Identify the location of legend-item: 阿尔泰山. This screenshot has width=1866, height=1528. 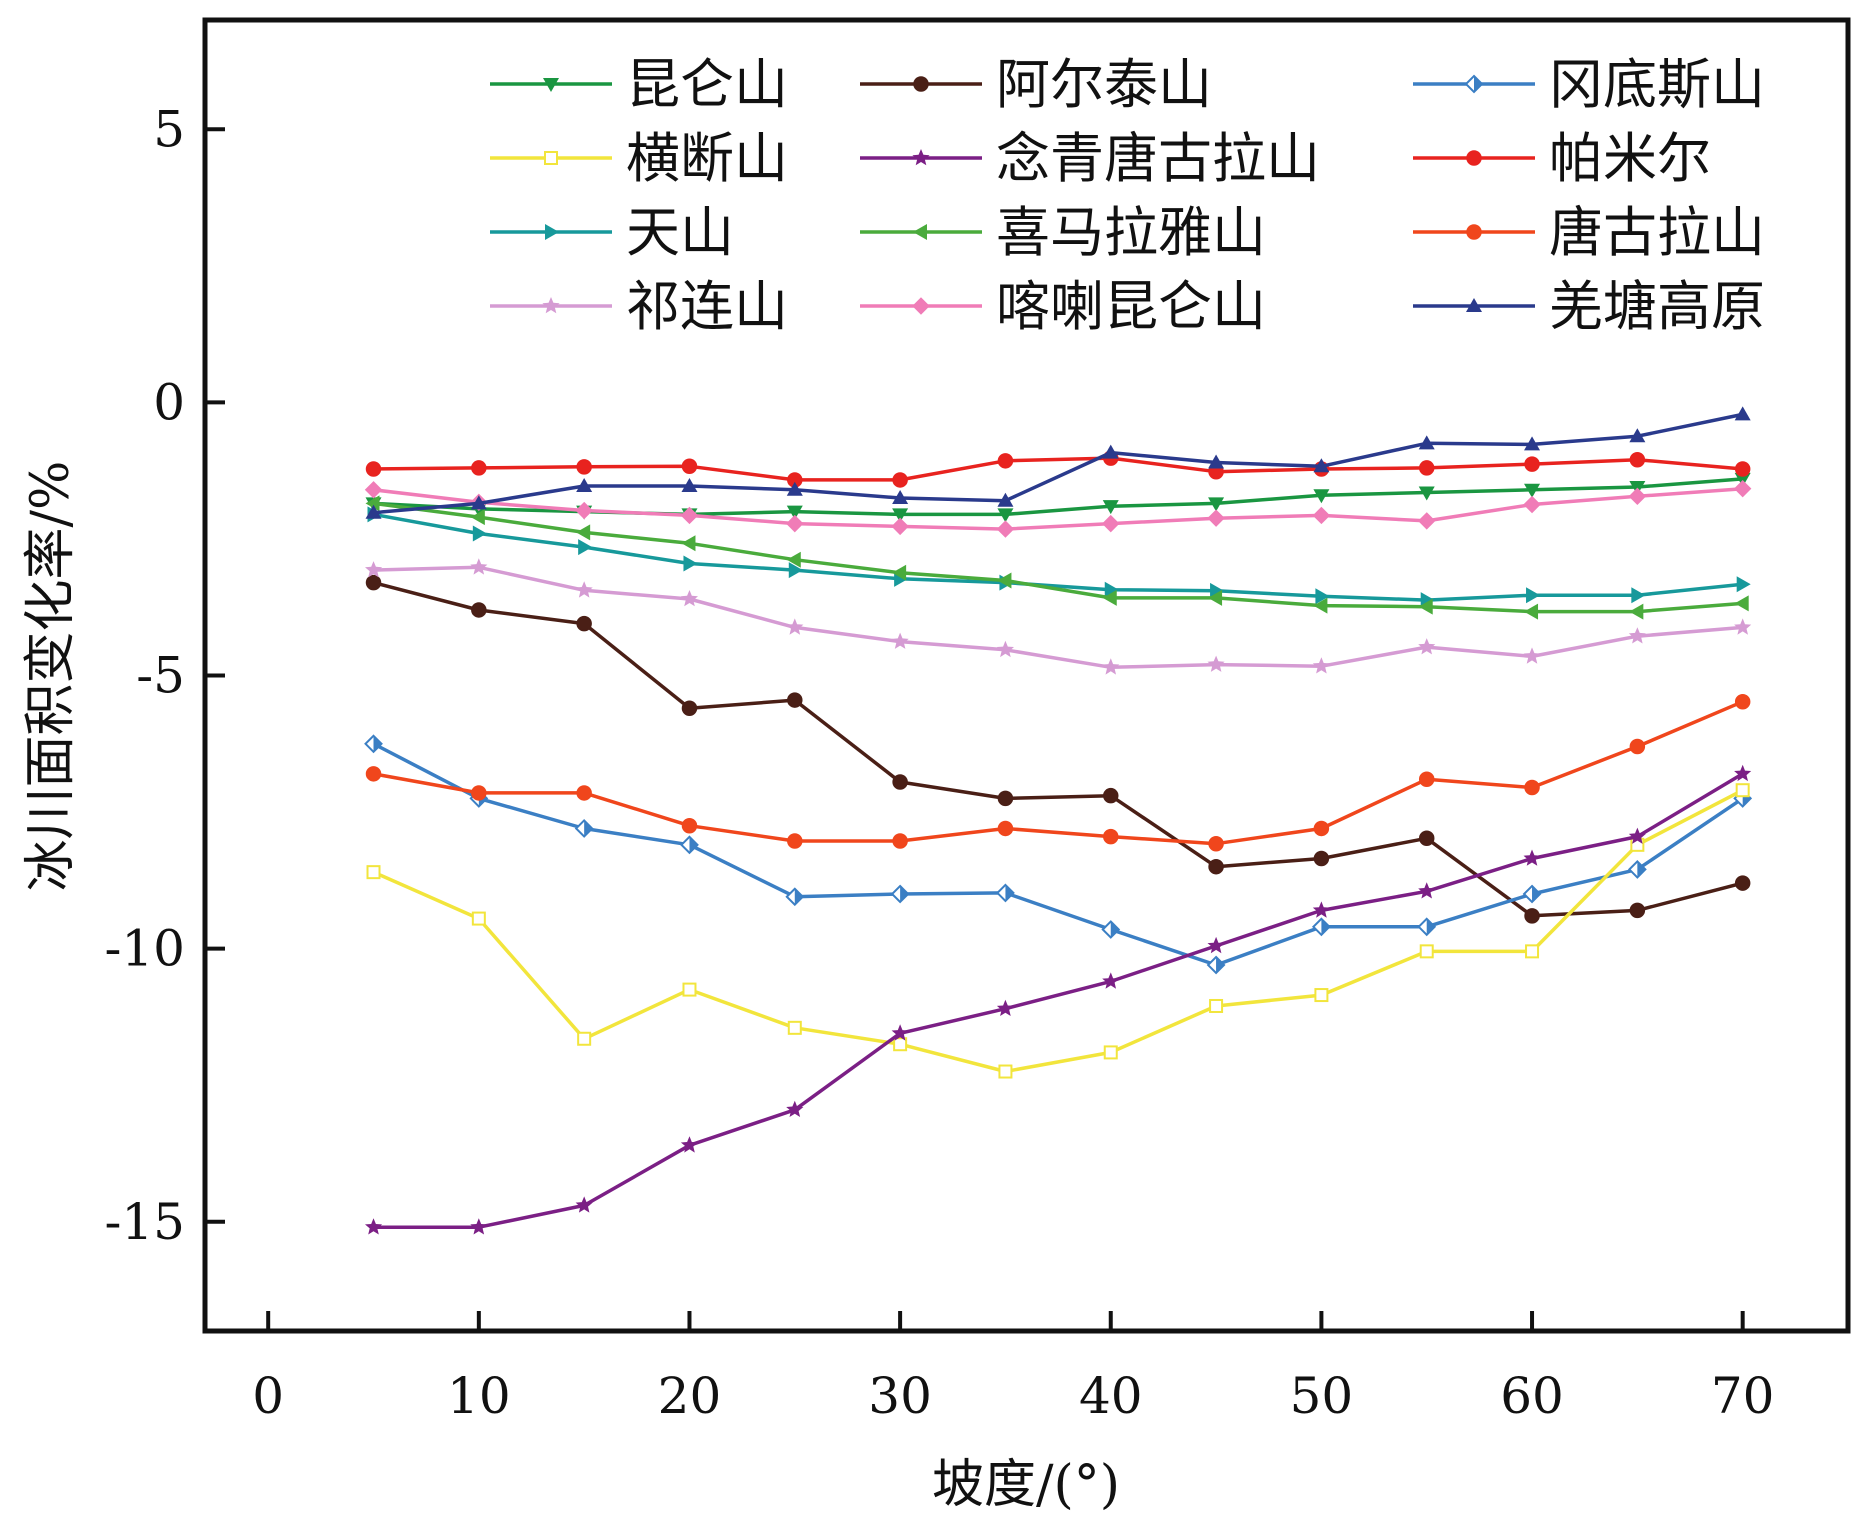
(1036, 84).